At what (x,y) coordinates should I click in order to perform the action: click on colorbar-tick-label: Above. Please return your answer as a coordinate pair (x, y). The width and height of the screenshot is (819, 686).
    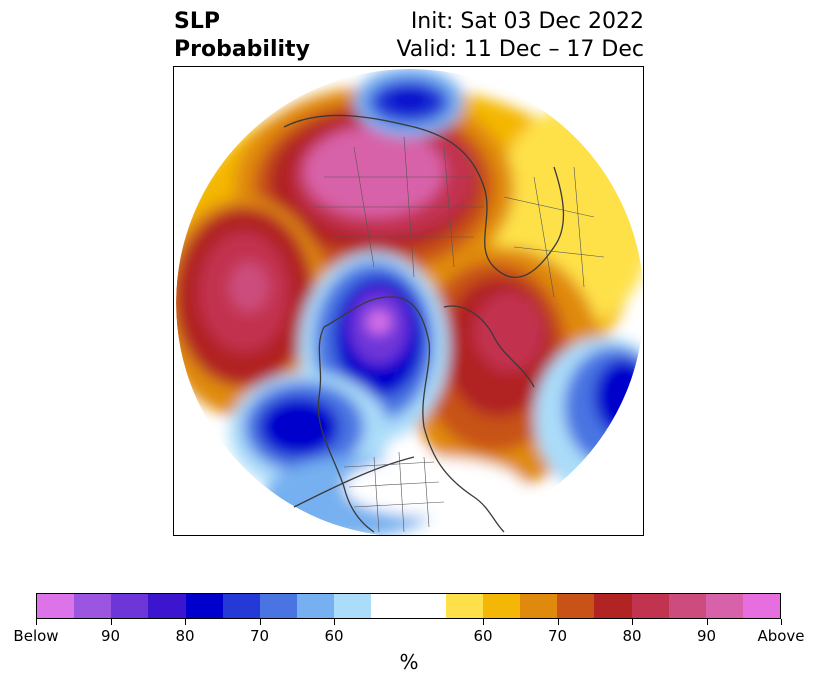
    Looking at the image, I should click on (781, 636).